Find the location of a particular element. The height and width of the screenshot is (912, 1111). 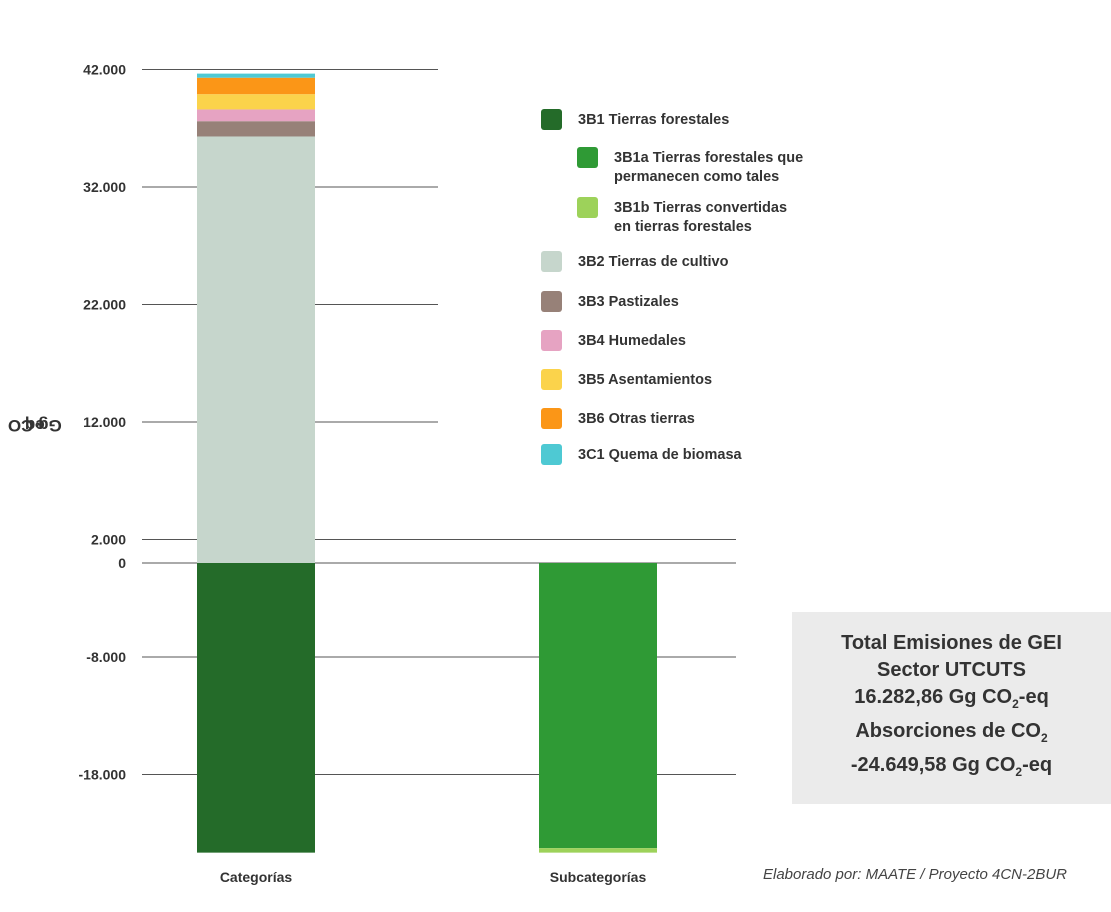

summary-line-1: Total Emisiones de GEI is located at coordinates (951, 643).